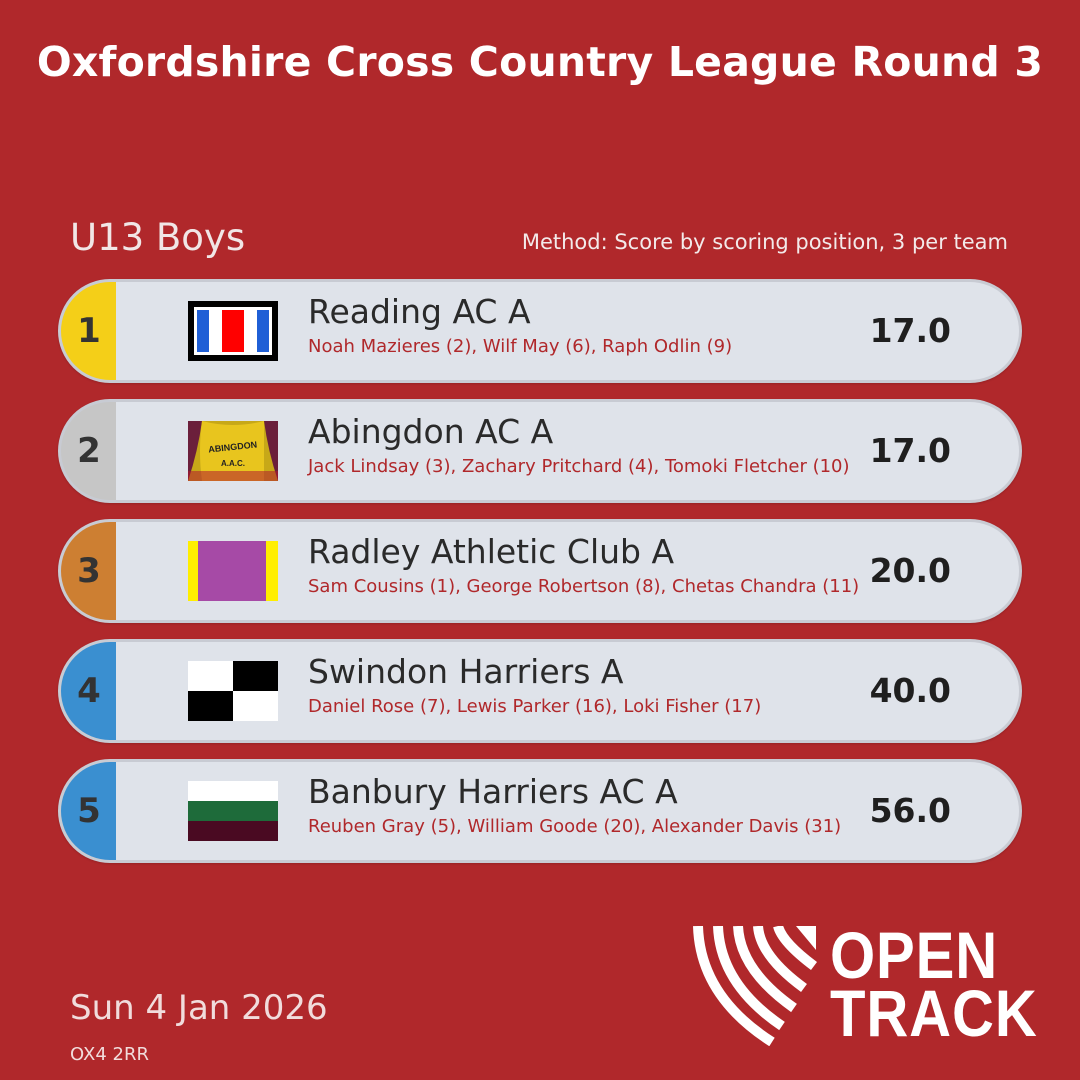 The height and width of the screenshot is (1080, 1080). I want to click on team-score: 20.0, so click(910, 570).